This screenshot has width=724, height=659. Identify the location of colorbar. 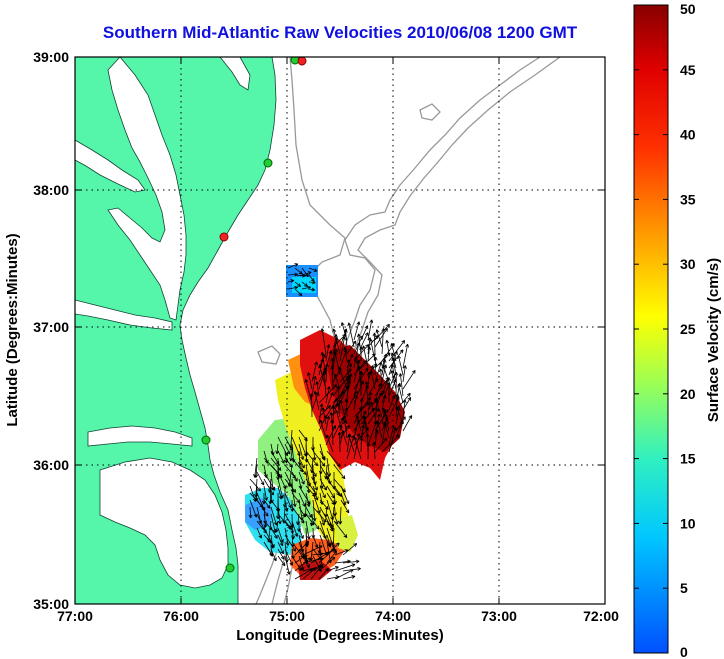
(651, 329).